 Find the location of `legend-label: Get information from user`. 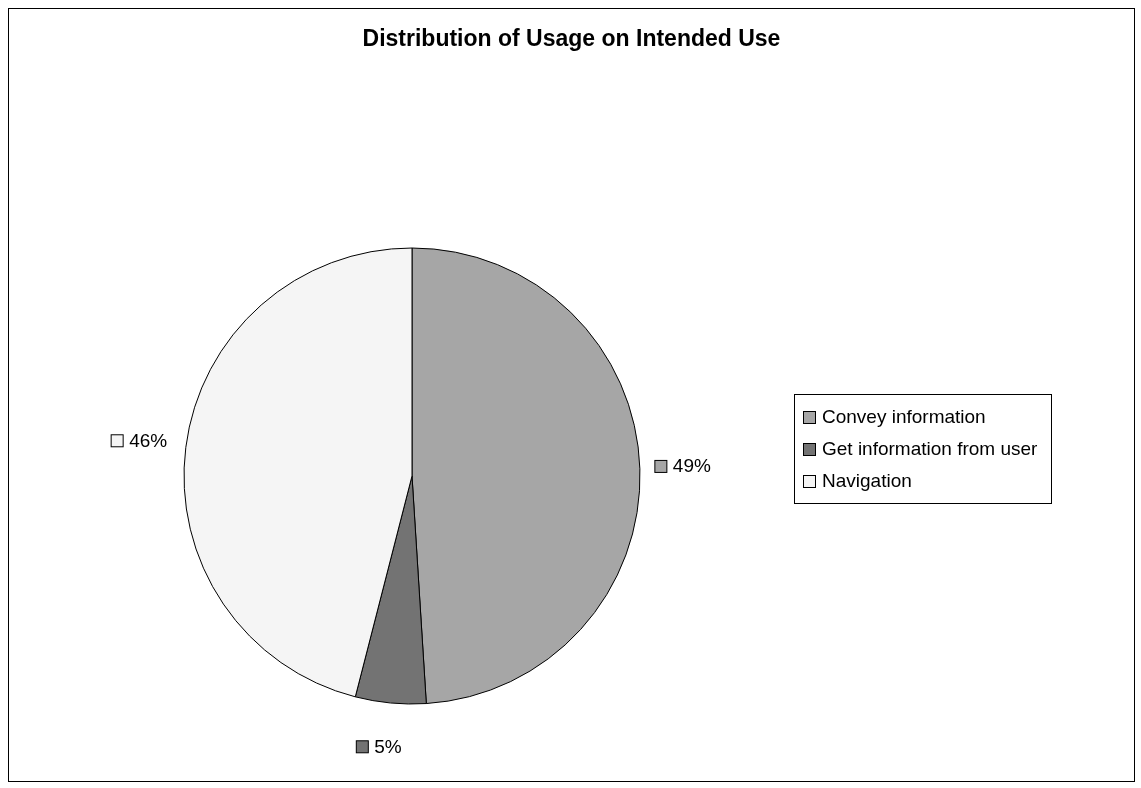

legend-label: Get information from user is located at coordinates (930, 449).